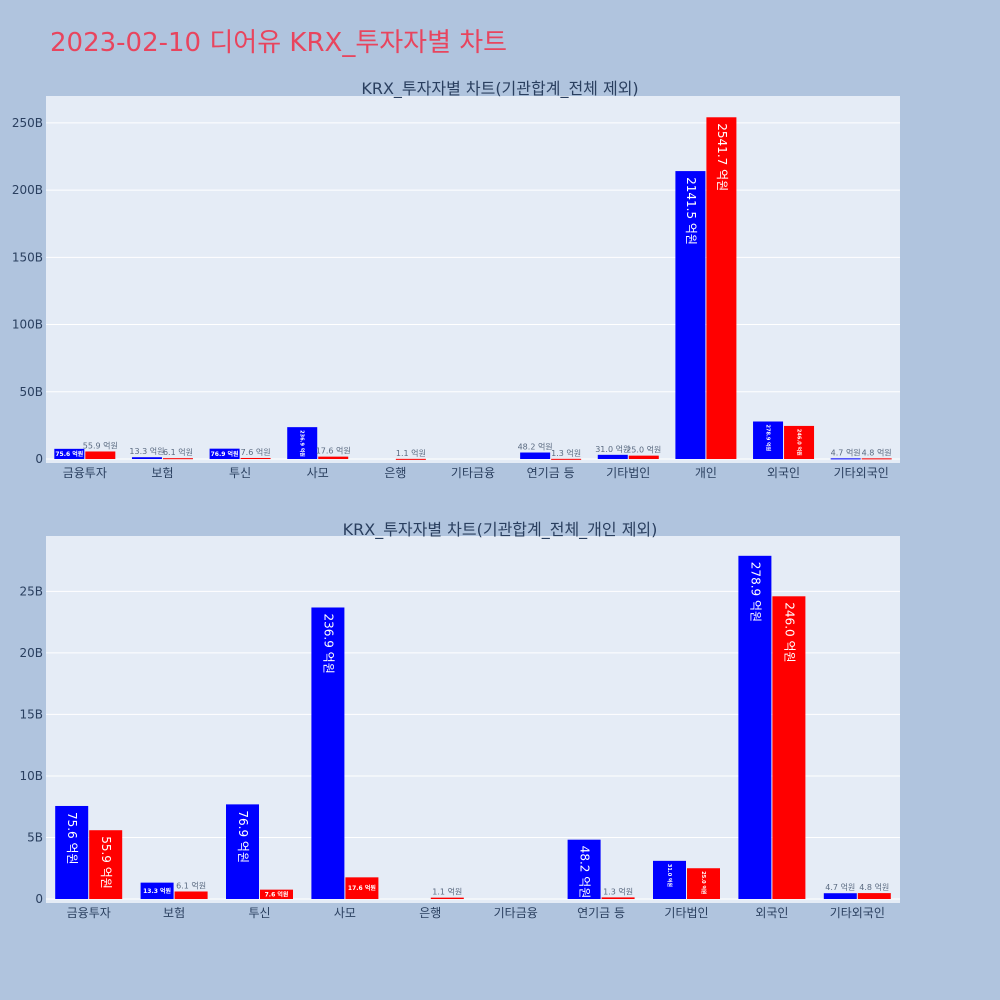 The width and height of the screenshot is (1000, 1000). I want to click on x-tick-label: 연기금 등, so click(601, 913).